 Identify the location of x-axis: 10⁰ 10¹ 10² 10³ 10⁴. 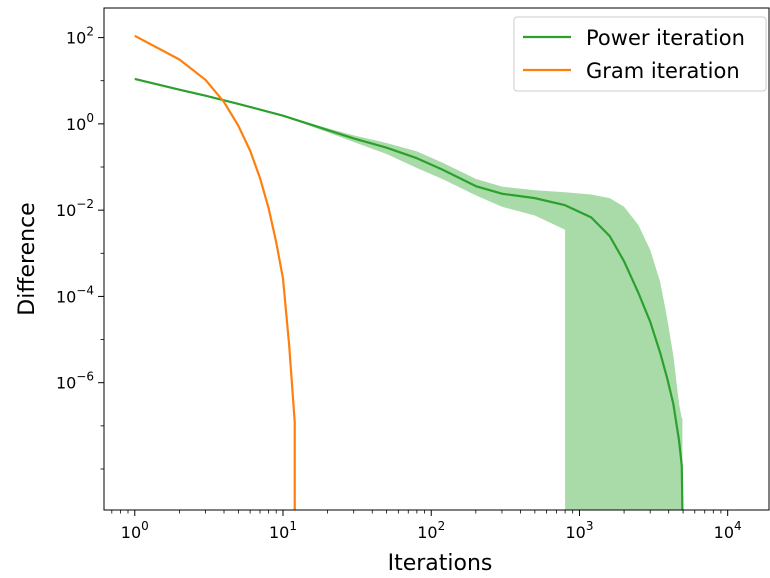
(426, 526).